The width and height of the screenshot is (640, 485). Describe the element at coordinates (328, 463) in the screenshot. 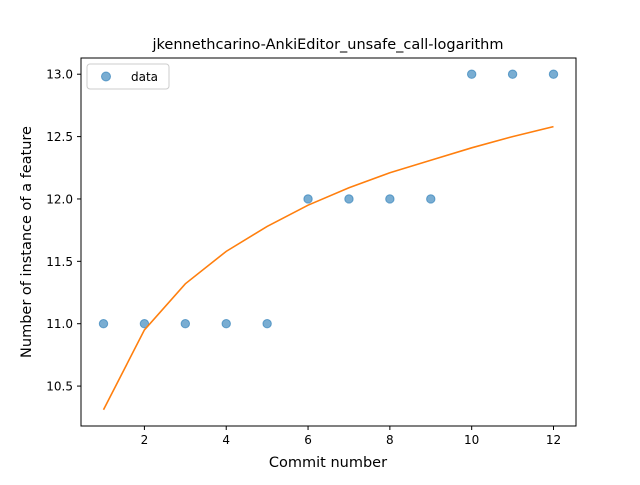

I see `x-axis-label: Commit number` at that location.